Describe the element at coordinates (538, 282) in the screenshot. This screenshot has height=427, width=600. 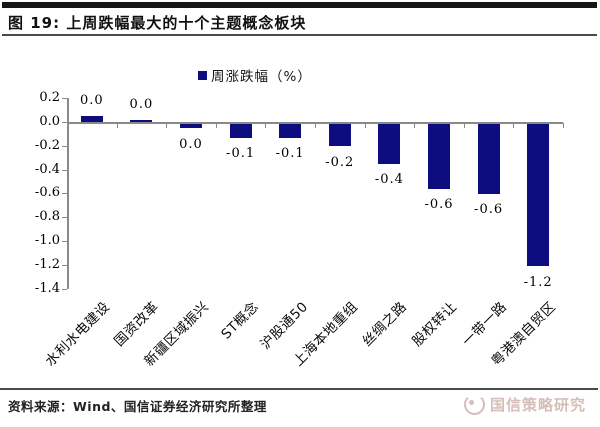
I see `bar-value-label: -1.2` at that location.